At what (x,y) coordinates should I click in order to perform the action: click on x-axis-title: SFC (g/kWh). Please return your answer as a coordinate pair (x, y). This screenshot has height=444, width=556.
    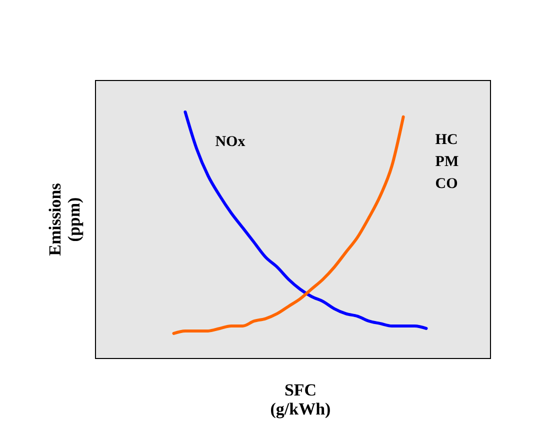
    Looking at the image, I should click on (300, 399).